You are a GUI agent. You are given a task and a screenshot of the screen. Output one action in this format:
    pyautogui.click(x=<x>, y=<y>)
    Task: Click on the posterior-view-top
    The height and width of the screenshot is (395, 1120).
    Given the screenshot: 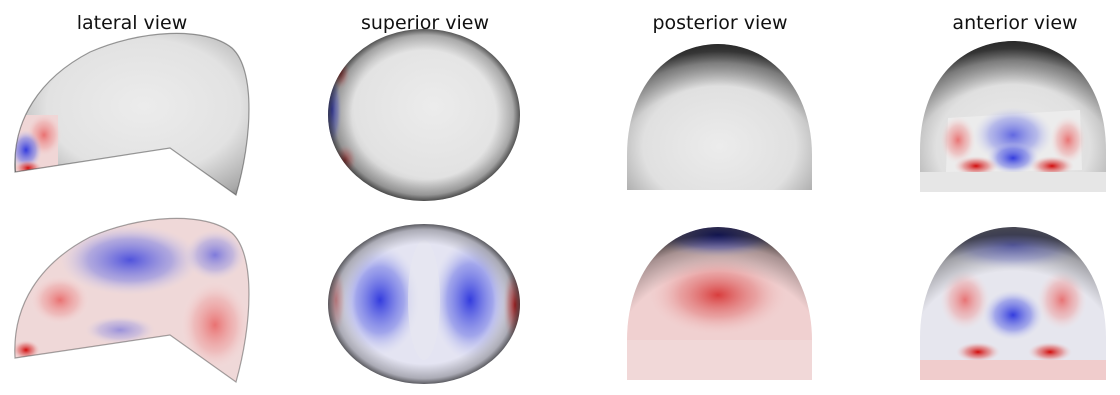 What is the action you would take?
    pyautogui.click(x=719, y=117)
    